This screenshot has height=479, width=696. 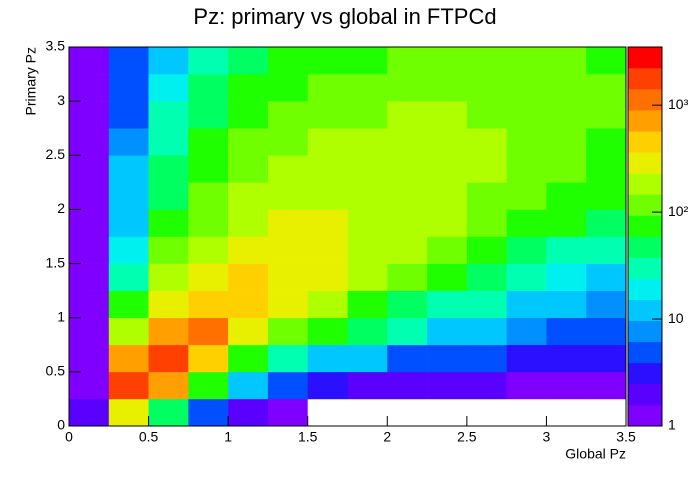 I want to click on x-tick-label: 1, so click(x=228, y=437).